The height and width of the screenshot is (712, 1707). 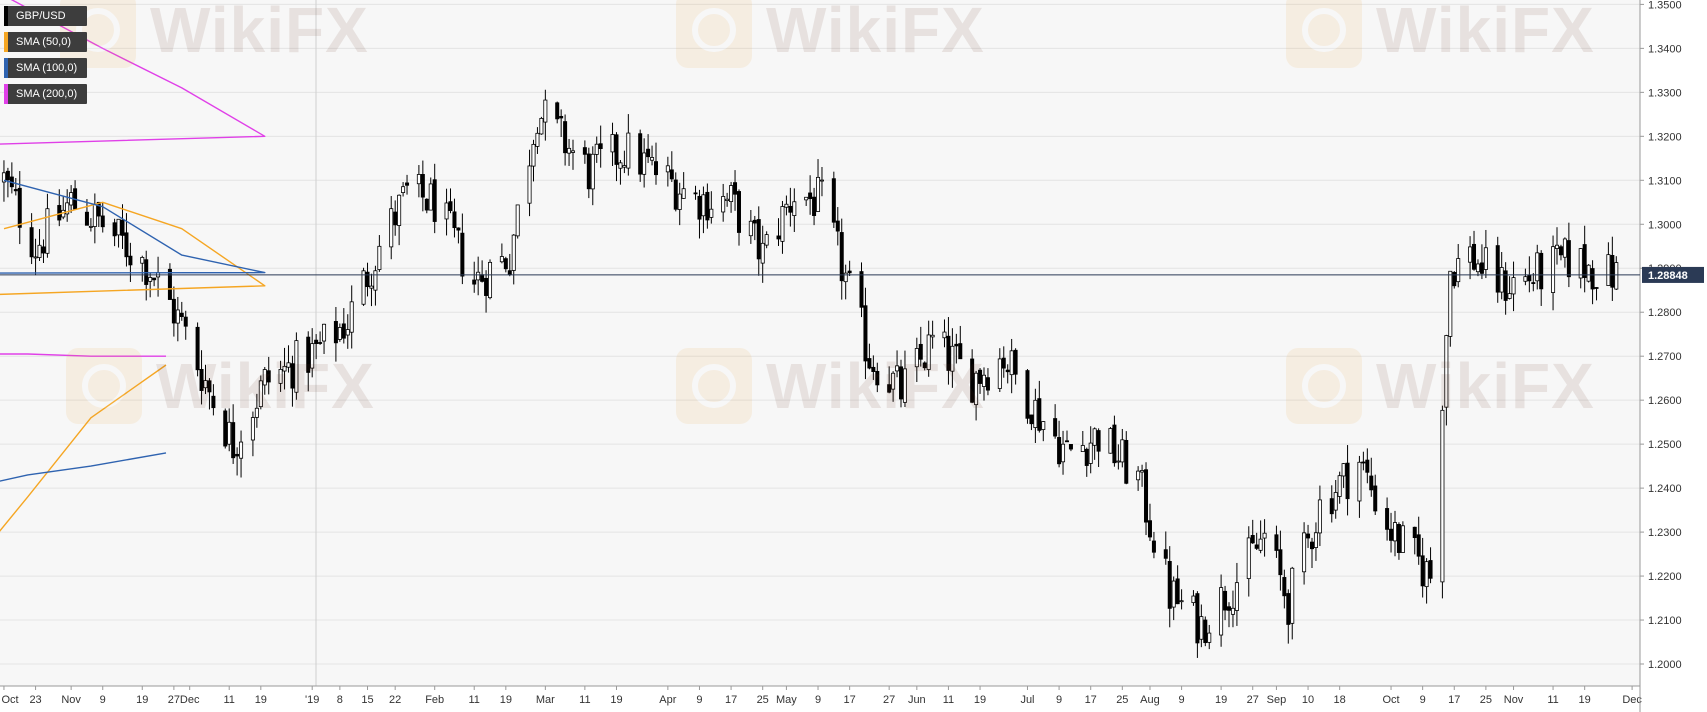 I want to click on x-tick-label: 22, so click(x=395, y=700).